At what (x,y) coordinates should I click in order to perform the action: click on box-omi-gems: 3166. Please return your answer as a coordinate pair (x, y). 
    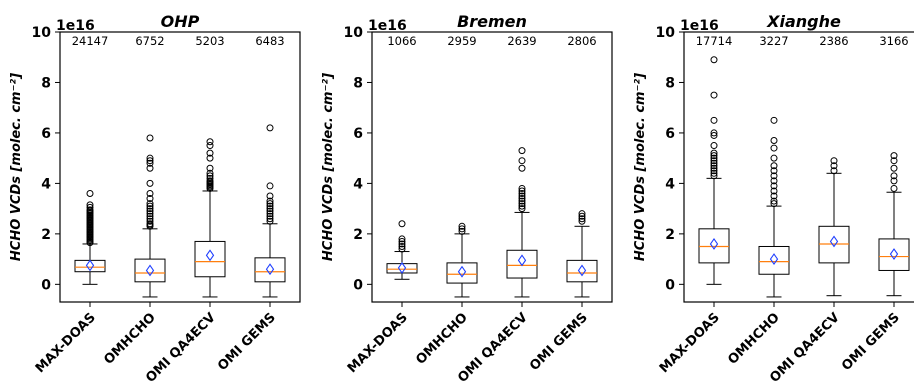
    Looking at the image, I should click on (894, 165).